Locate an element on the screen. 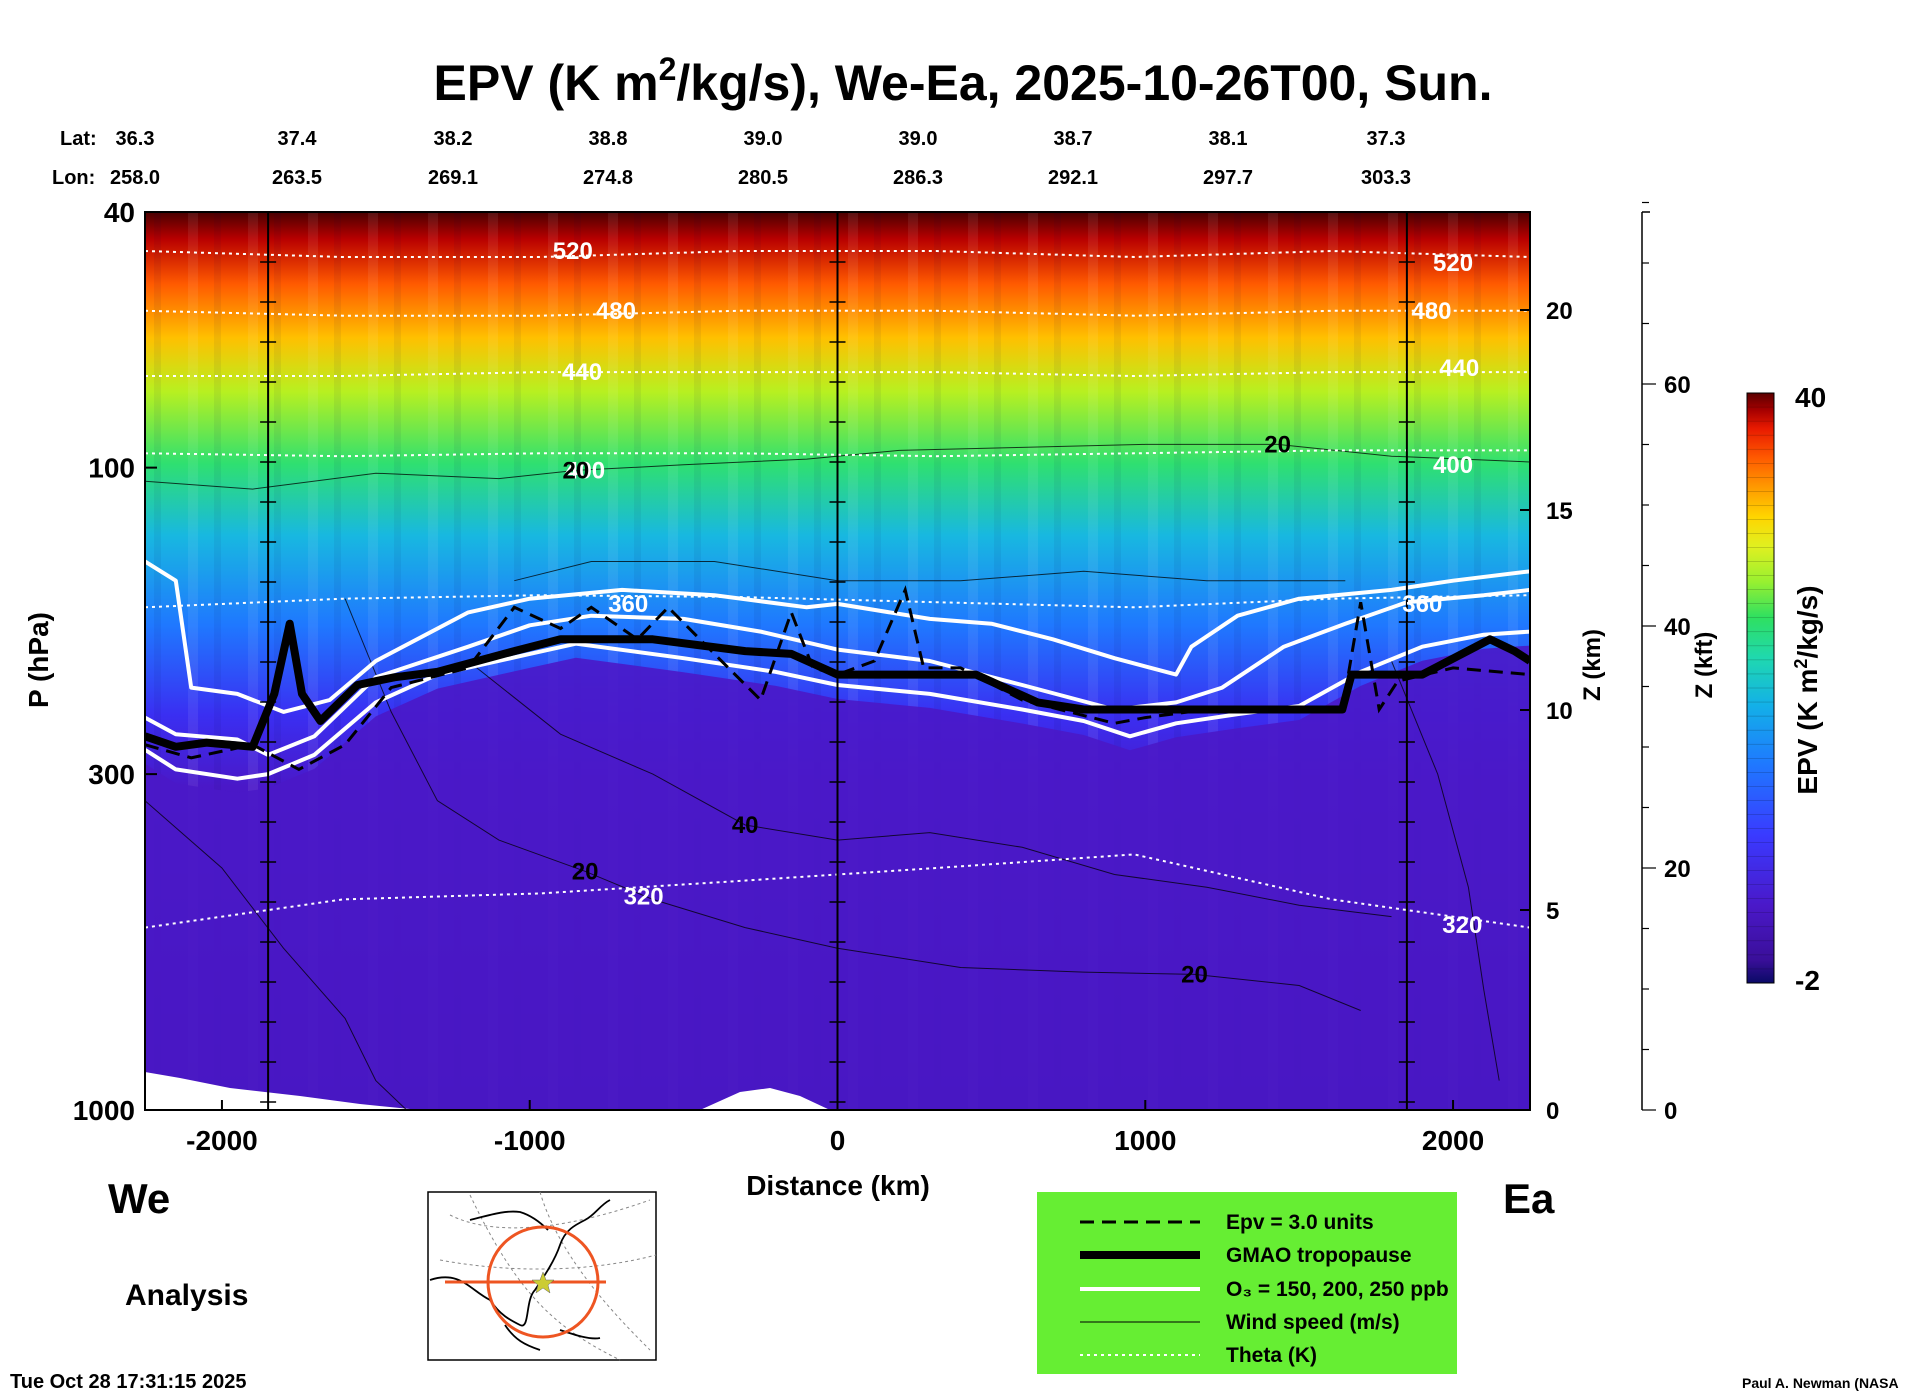  z-kft-tick-label: 40 is located at coordinates (1677, 627).